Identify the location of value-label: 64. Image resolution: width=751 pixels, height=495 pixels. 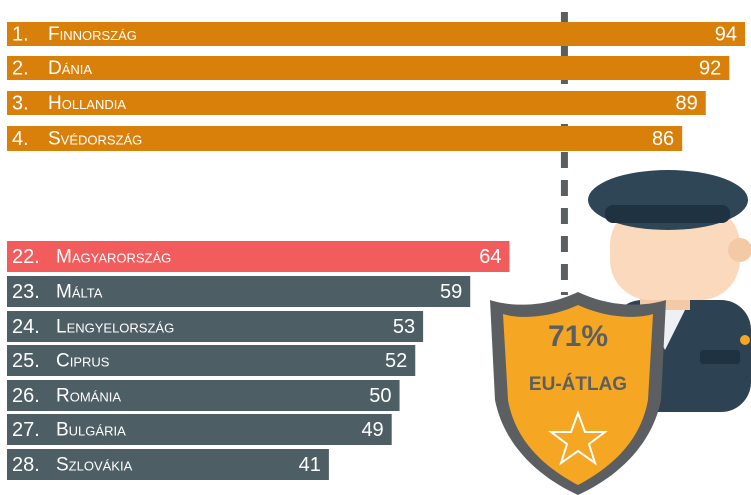
(490, 257).